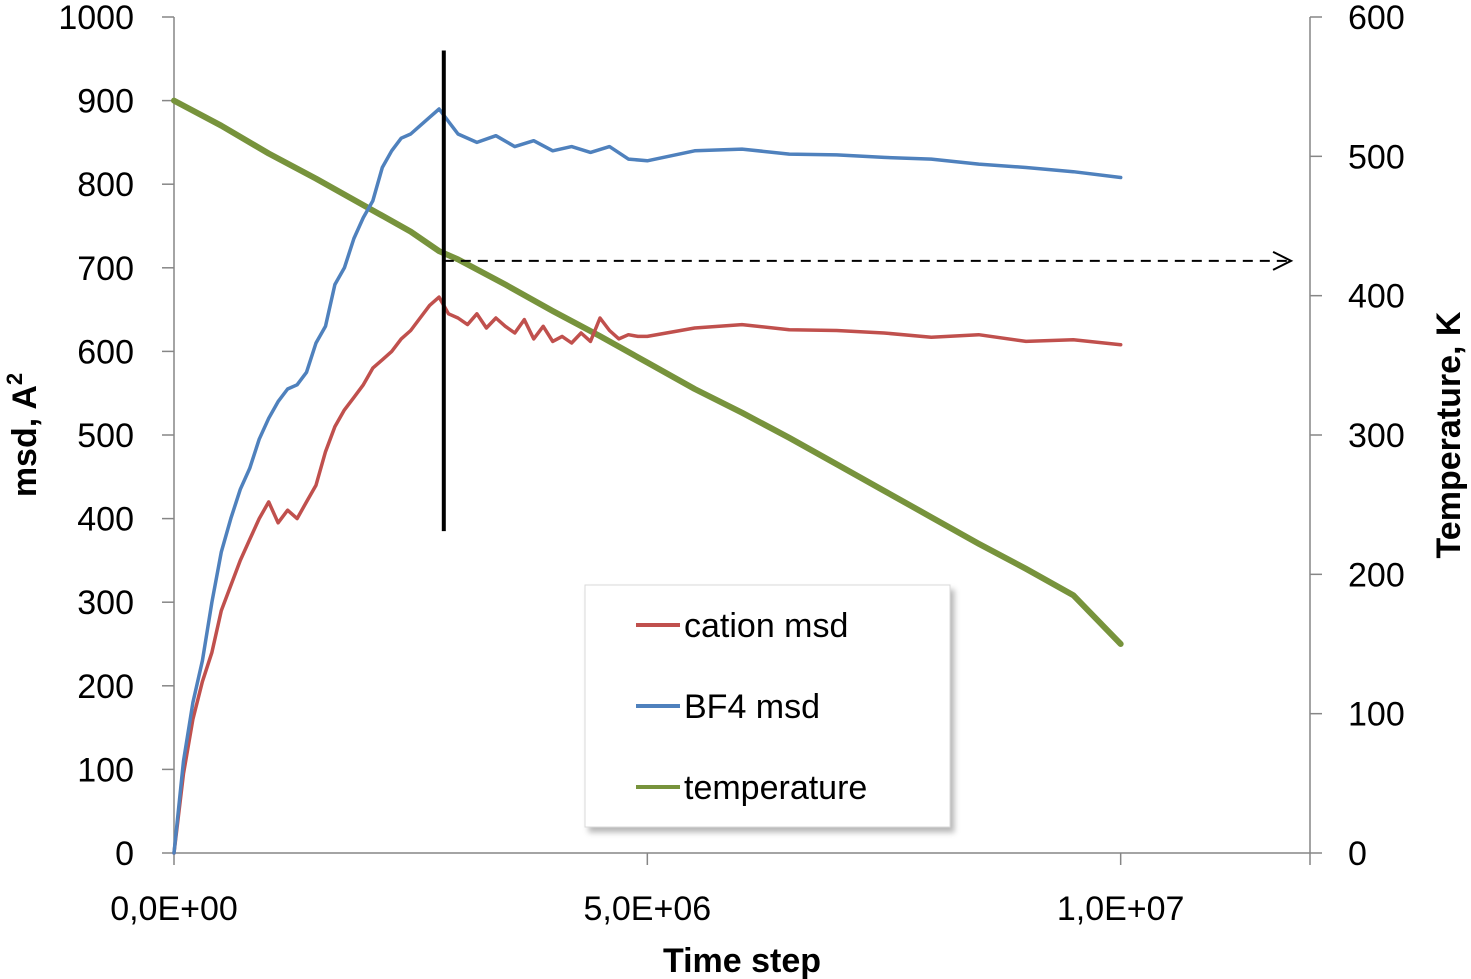 The height and width of the screenshot is (979, 1471). What do you see at coordinates (1376, 436) in the screenshot?
I see `y2-tick-label: 300` at bounding box center [1376, 436].